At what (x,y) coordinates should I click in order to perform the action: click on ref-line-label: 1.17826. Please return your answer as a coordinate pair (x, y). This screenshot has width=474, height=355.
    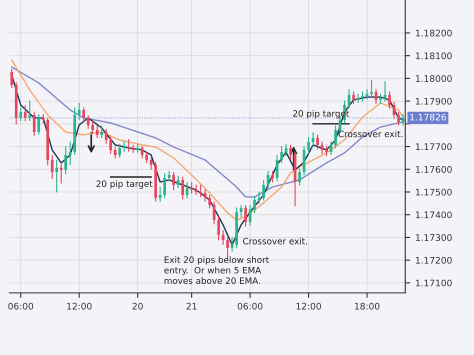
    Looking at the image, I should click on (428, 117).